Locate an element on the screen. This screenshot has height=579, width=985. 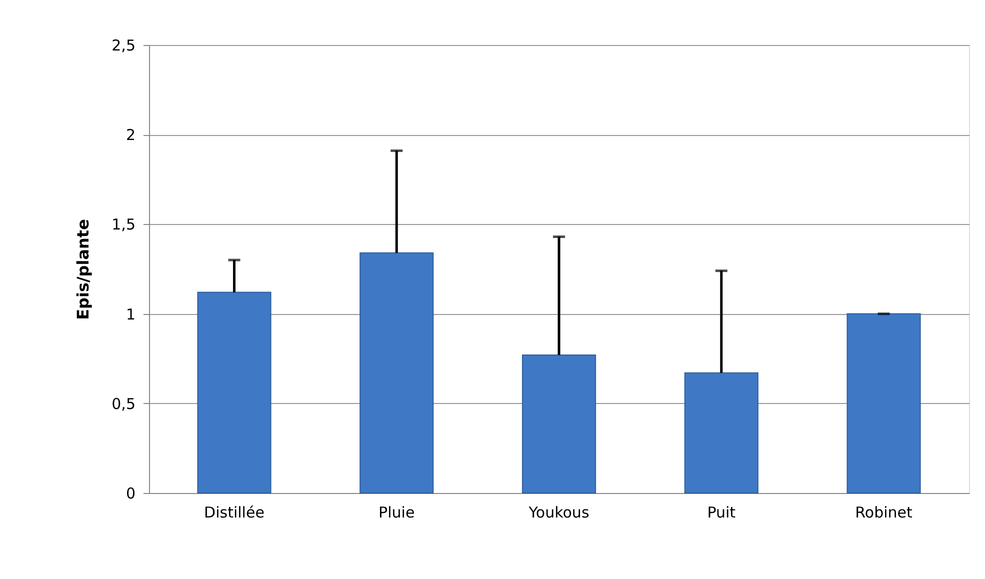
x-tick-label: Robinet is located at coordinates (883, 513).